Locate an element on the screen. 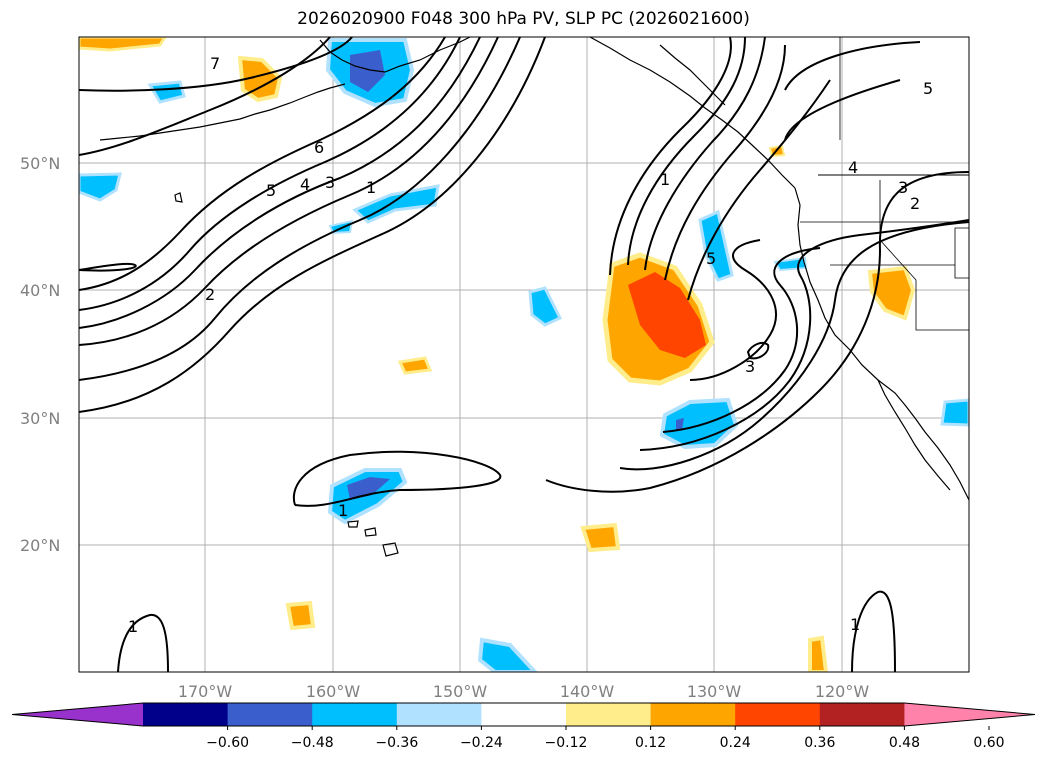  lon-tick-label: 120°W is located at coordinates (842, 691).